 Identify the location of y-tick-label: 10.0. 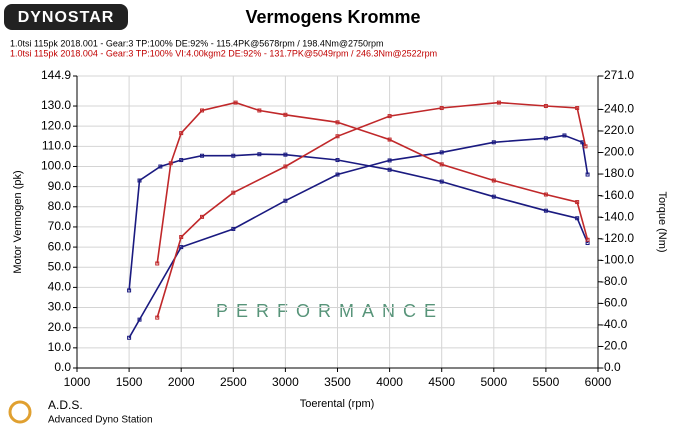
(60, 347).